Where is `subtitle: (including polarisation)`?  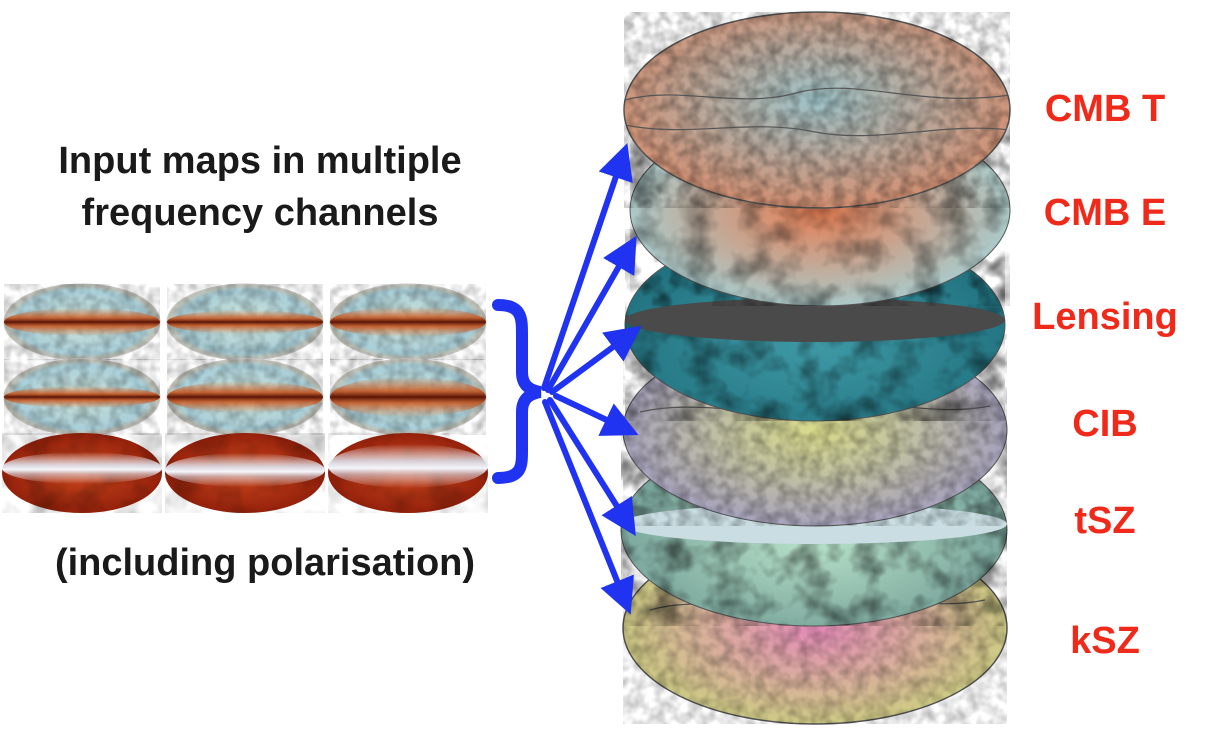 subtitle: (including polarisation) is located at coordinates (265, 563).